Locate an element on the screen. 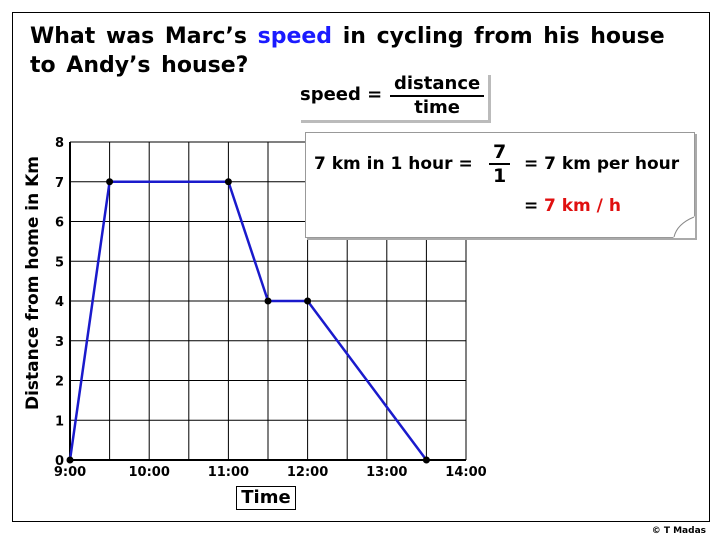 The width and height of the screenshot is (720, 540). callout-fraction: 7 1 is located at coordinates (500, 164).